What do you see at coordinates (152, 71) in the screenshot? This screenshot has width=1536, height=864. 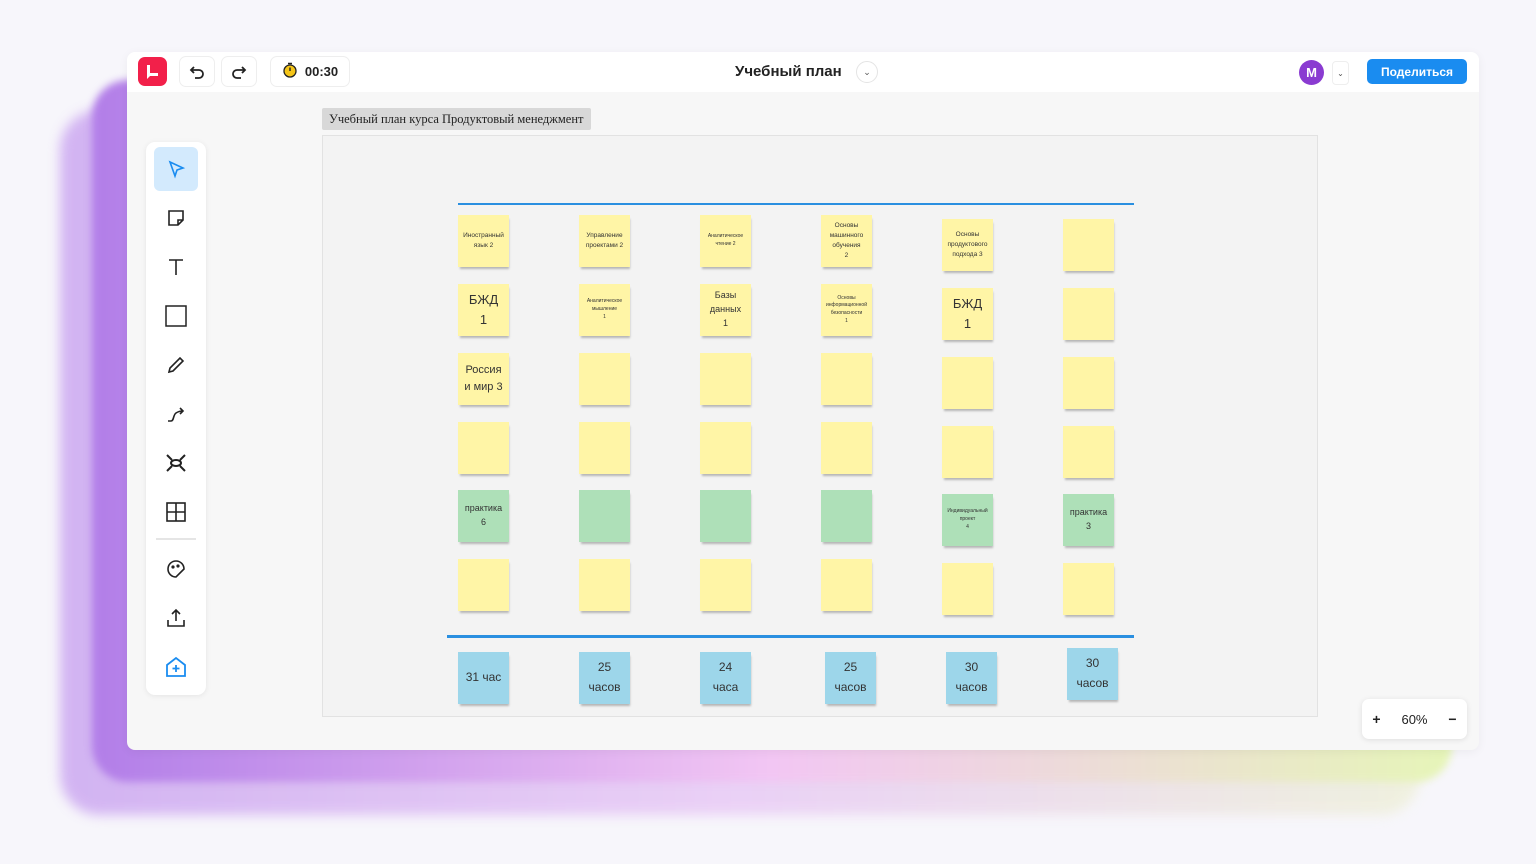 I see `logo-icon` at bounding box center [152, 71].